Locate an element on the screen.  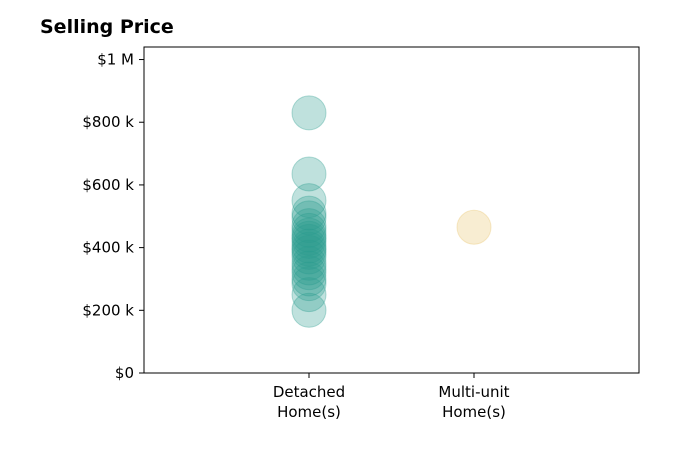
y-tick-label: $0 is located at coordinates (124, 373).